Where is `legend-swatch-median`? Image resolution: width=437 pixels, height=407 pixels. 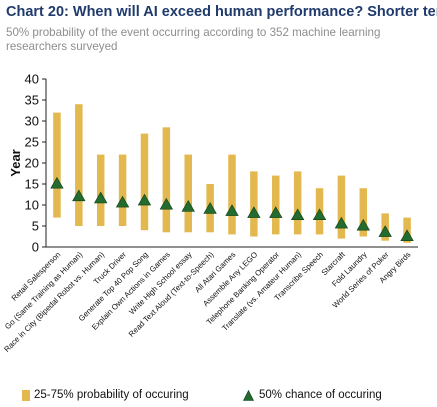 legend-swatch-median is located at coordinates (248, 395).